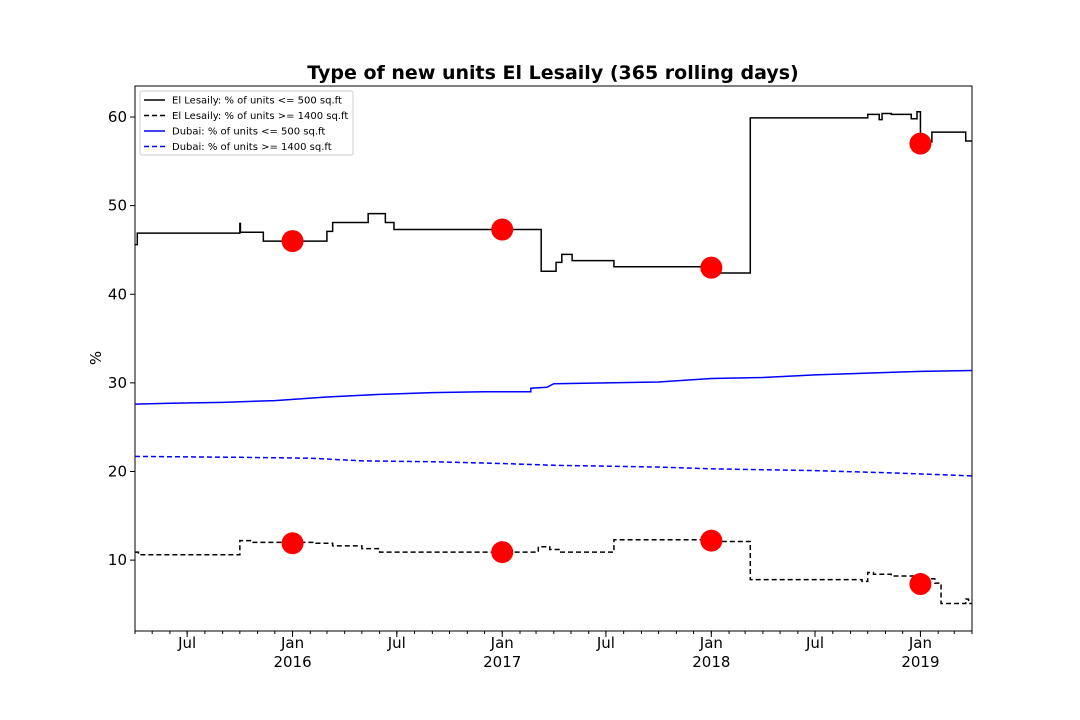 The width and height of the screenshot is (1080, 720). Describe the element at coordinates (117, 117) in the screenshot. I see `y-tick-label: 60` at that location.